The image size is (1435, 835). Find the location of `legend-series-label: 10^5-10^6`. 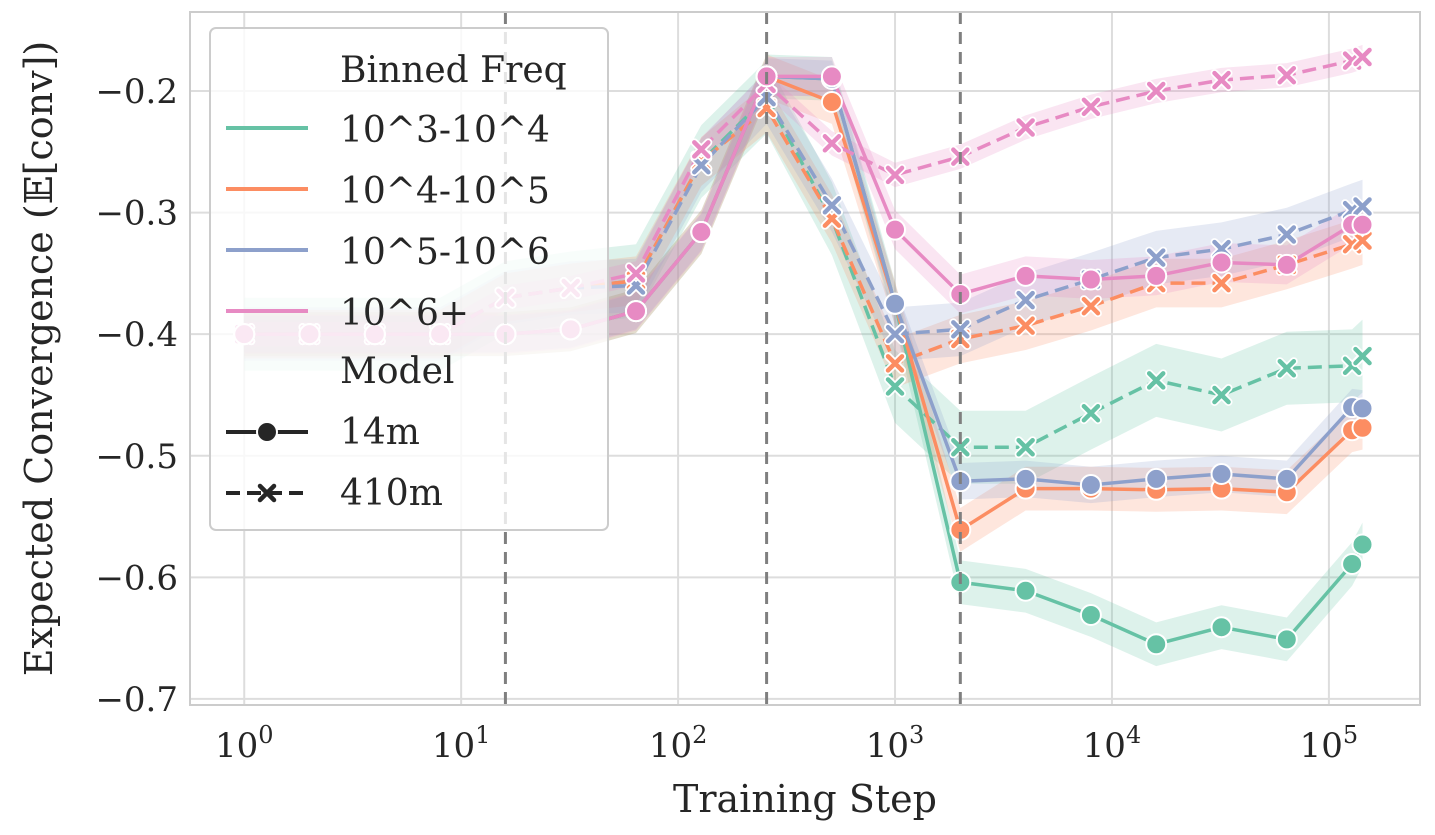

legend-series-label: 10^5-10^6 is located at coordinates (445, 252).